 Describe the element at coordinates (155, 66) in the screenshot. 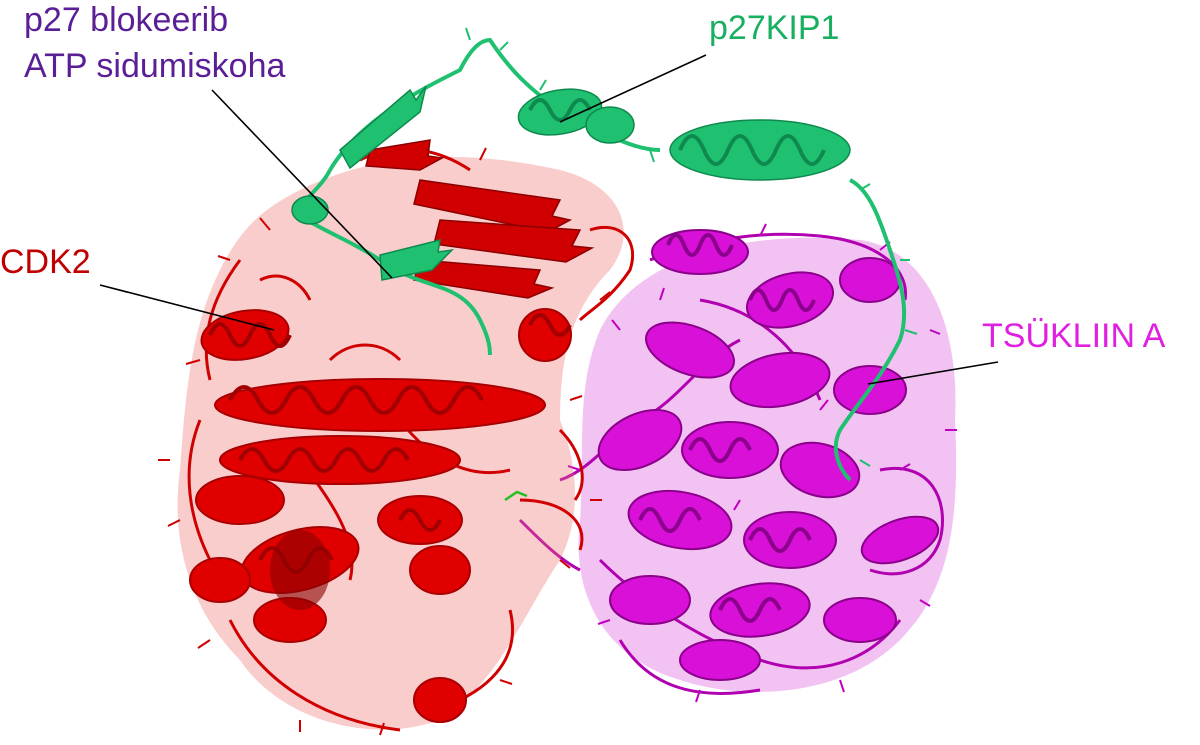

I see `atp-site-label-line2: ATP sidumiskoha` at that location.